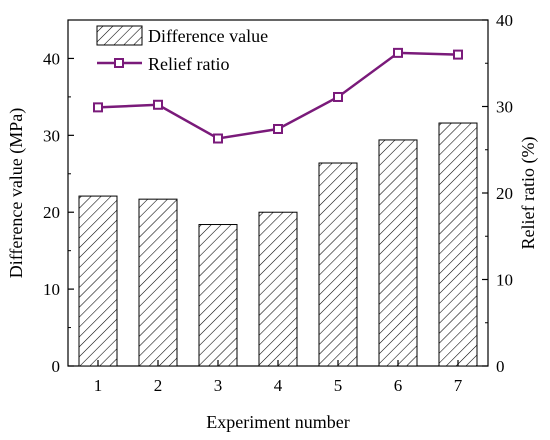 This screenshot has width=550, height=440. Describe the element at coordinates (158, 385) in the screenshot. I see `x-tick-label: 2` at that location.